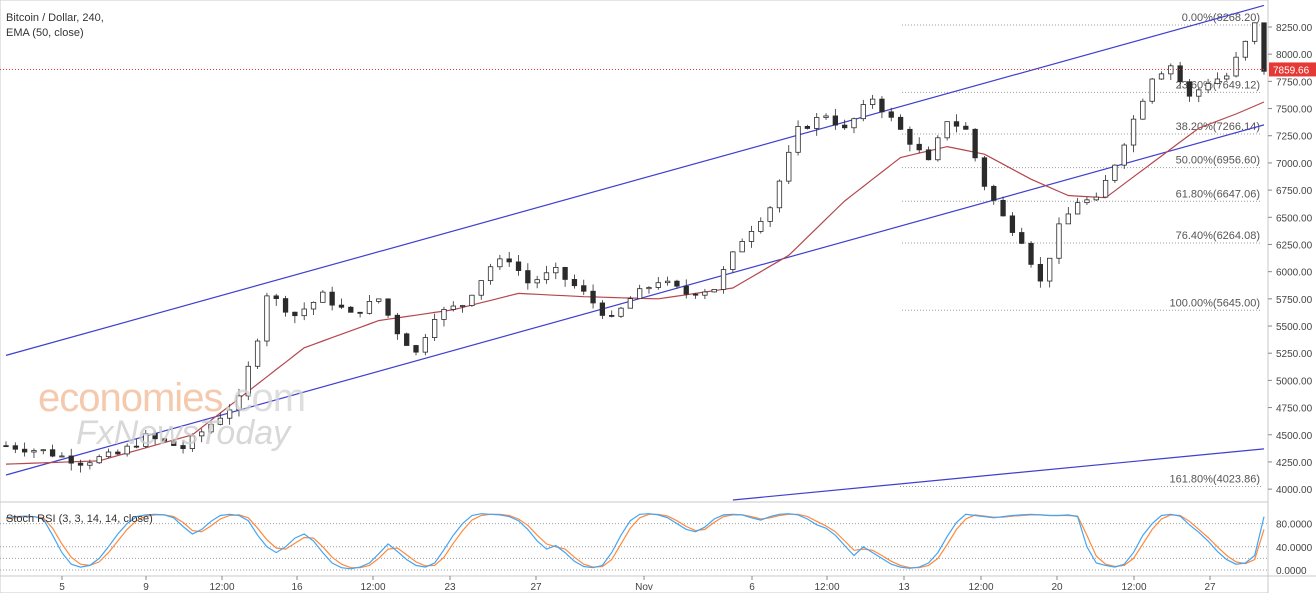 This screenshot has width=1316, height=593. I want to click on stoch-k-line, so click(635, 541).